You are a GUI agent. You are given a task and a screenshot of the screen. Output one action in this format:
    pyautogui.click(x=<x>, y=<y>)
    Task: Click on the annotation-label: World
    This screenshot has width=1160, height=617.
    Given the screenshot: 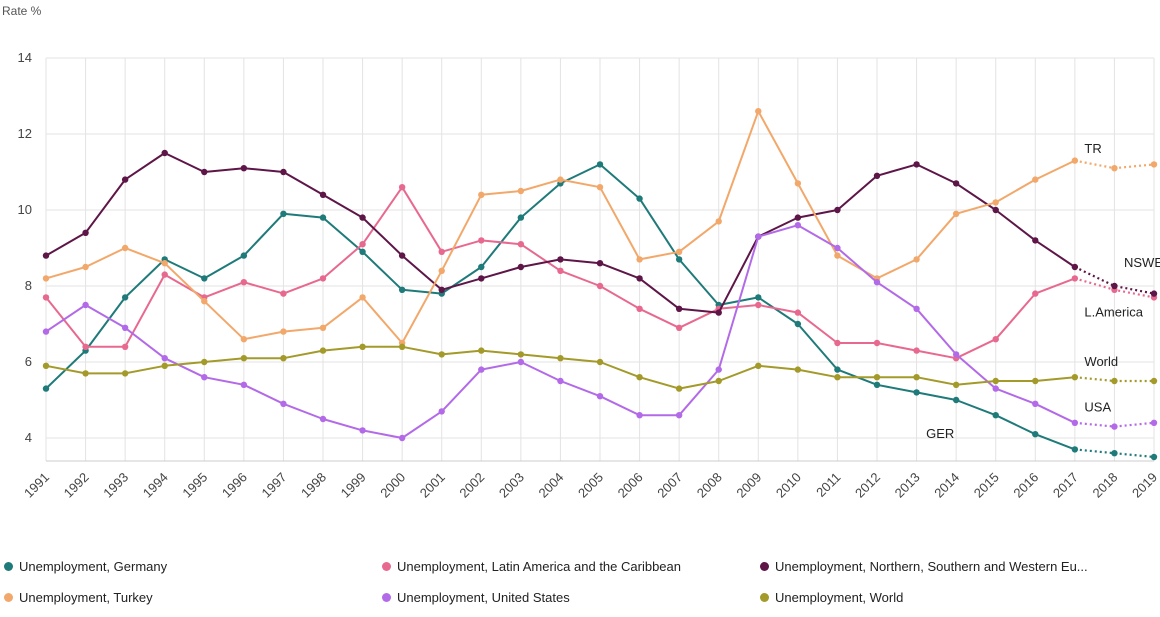 What is the action you would take?
    pyautogui.click(x=1101, y=361)
    